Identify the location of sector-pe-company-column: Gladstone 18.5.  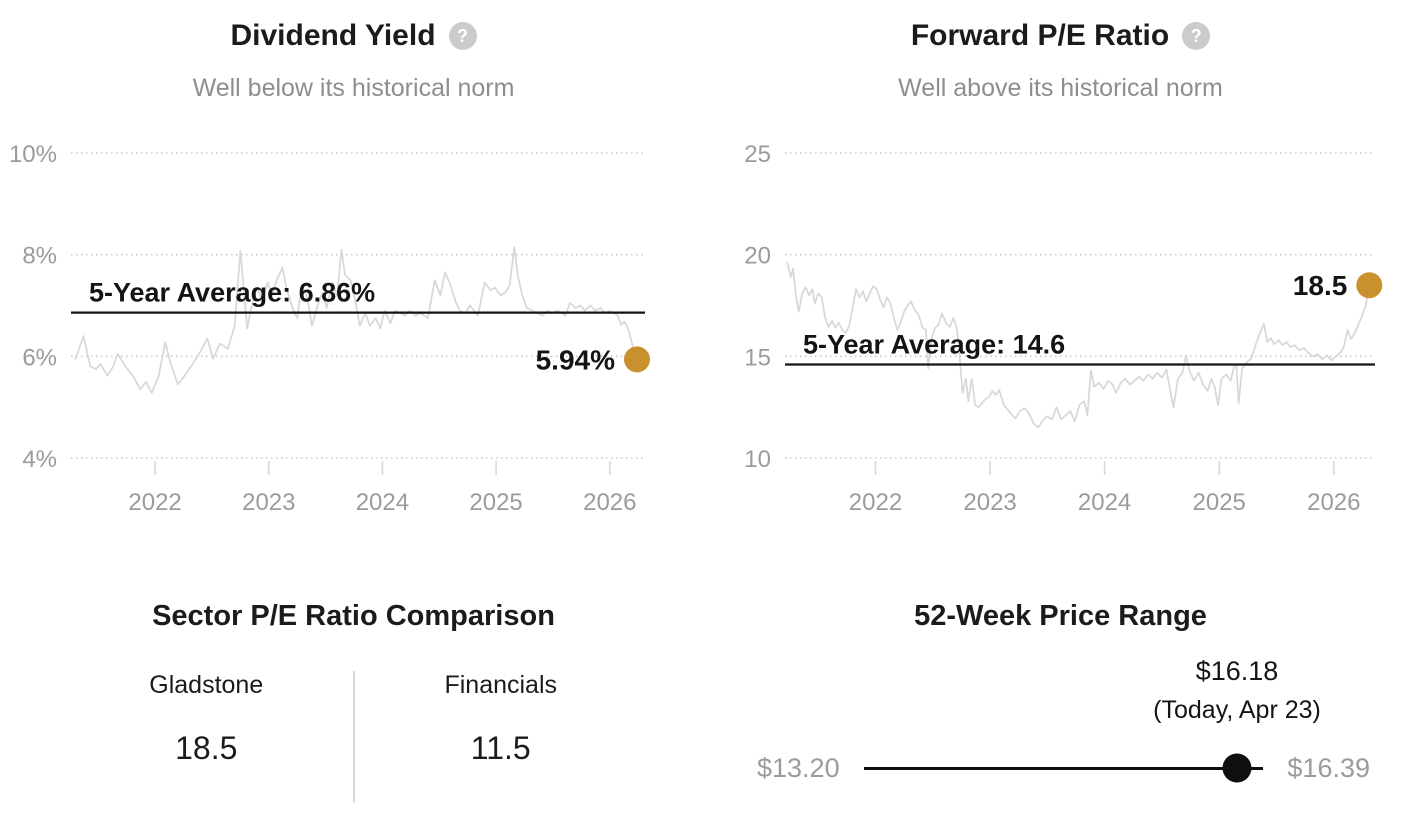
(206, 737).